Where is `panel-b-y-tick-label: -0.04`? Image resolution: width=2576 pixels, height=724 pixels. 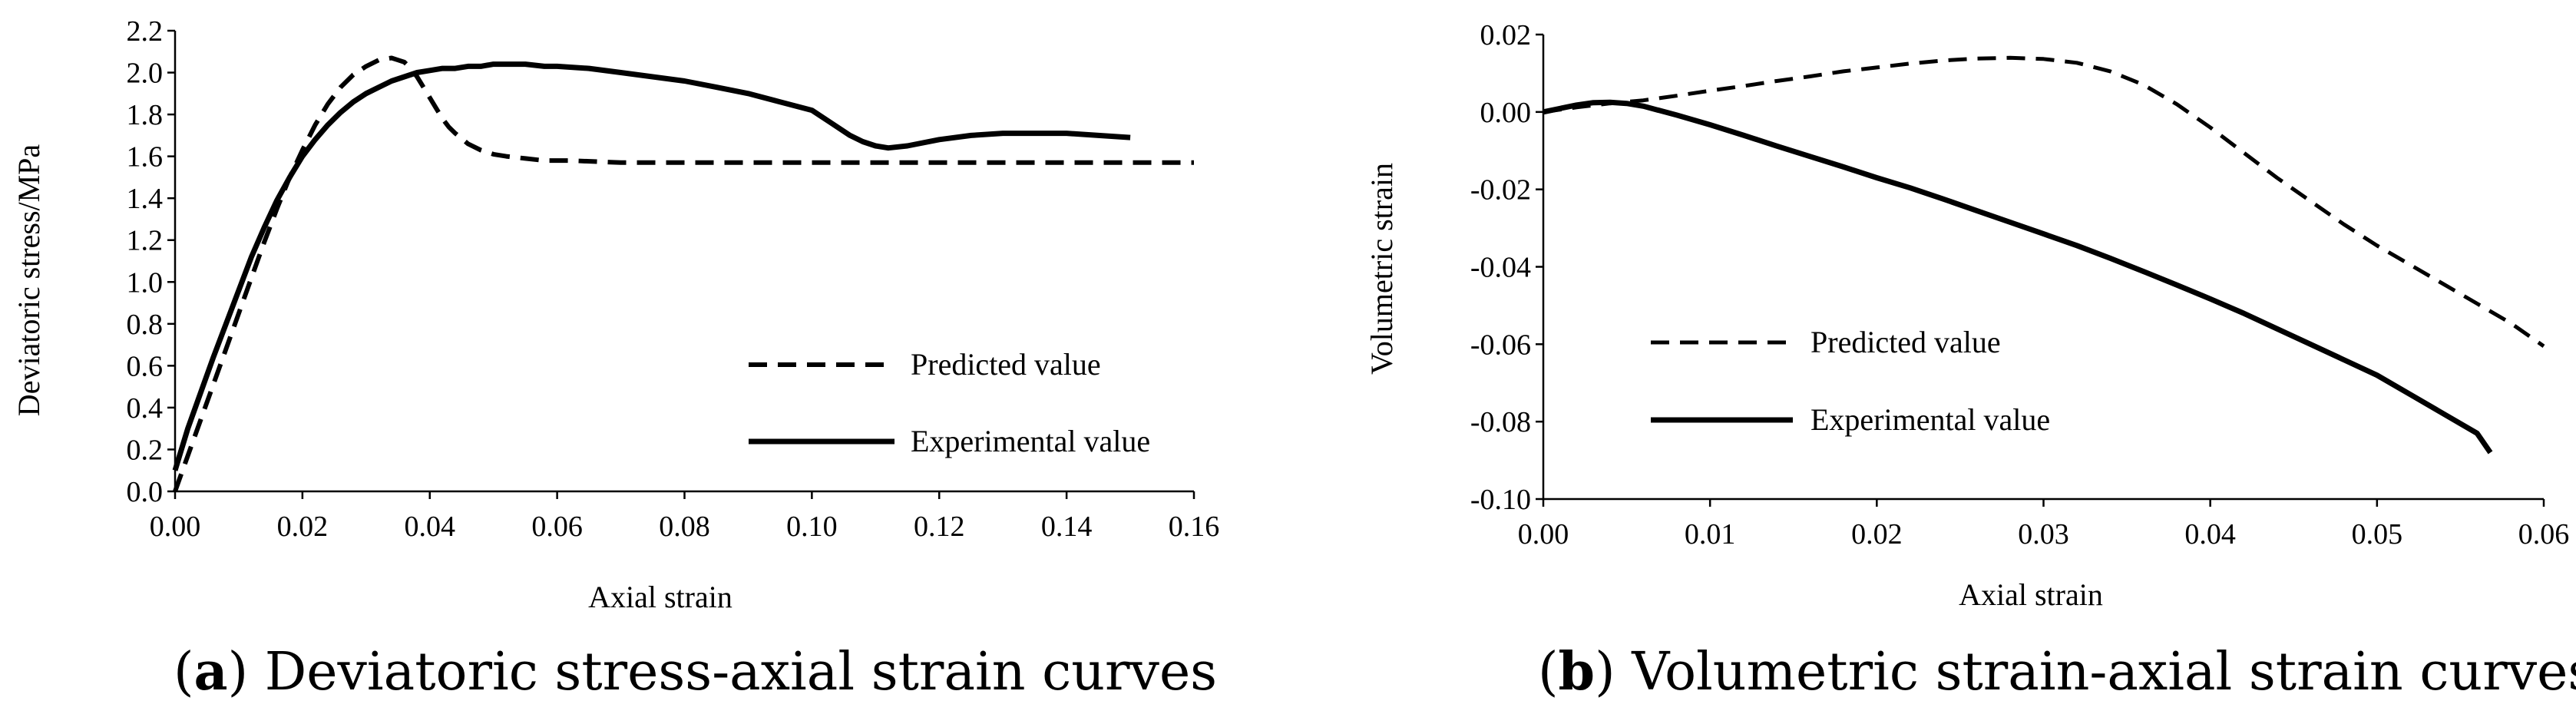
panel-b-y-tick-label: -0.04 is located at coordinates (1500, 268).